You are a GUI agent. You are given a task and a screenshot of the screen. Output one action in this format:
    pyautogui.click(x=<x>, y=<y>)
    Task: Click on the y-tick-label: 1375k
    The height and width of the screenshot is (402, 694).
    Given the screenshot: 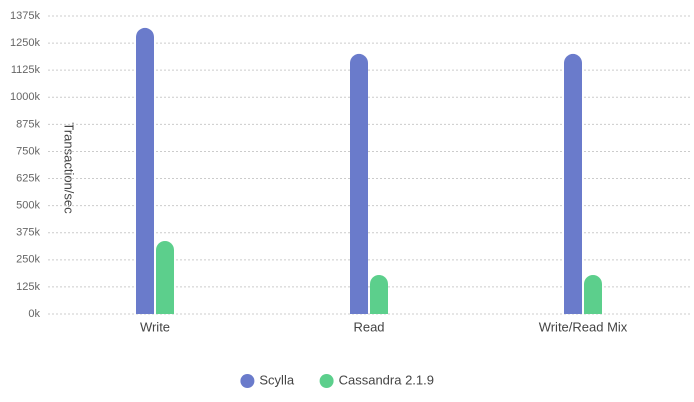 What is the action you would take?
    pyautogui.click(x=25, y=16)
    